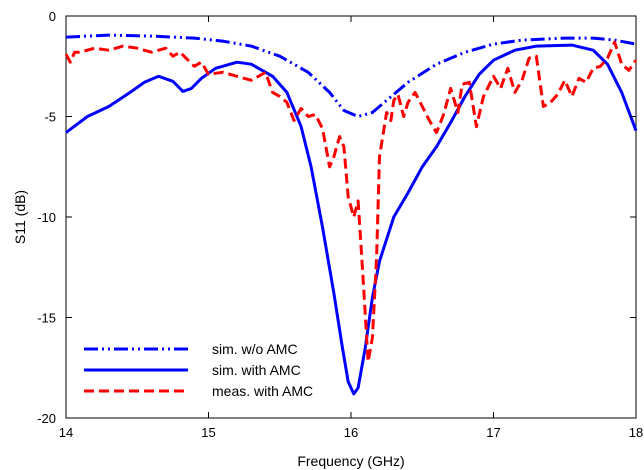  I want to click on legend-label-sim-with-amc: sim. with AMC, so click(256, 370).